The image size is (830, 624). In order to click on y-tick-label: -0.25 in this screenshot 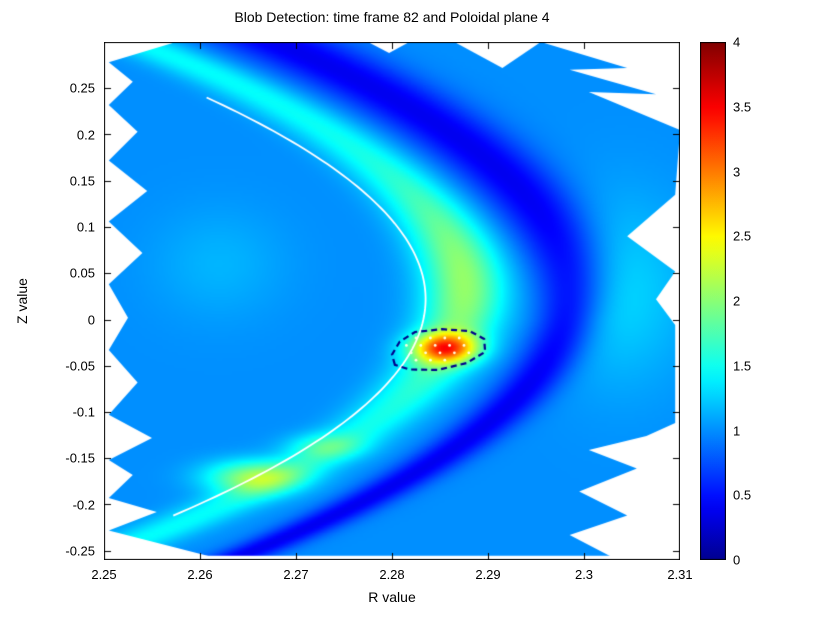, I will do `click(80, 551)`.